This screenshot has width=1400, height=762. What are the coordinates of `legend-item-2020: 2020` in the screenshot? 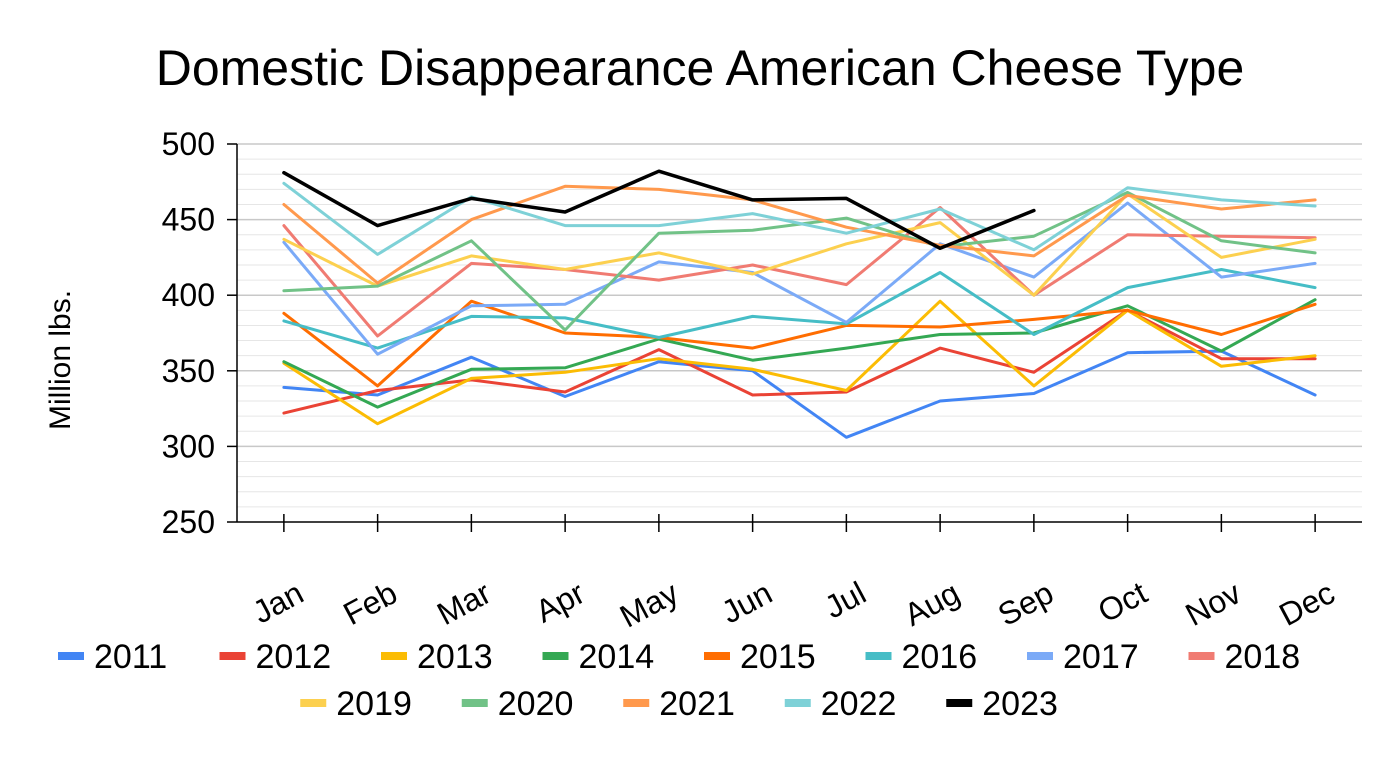 It's located at (517, 704).